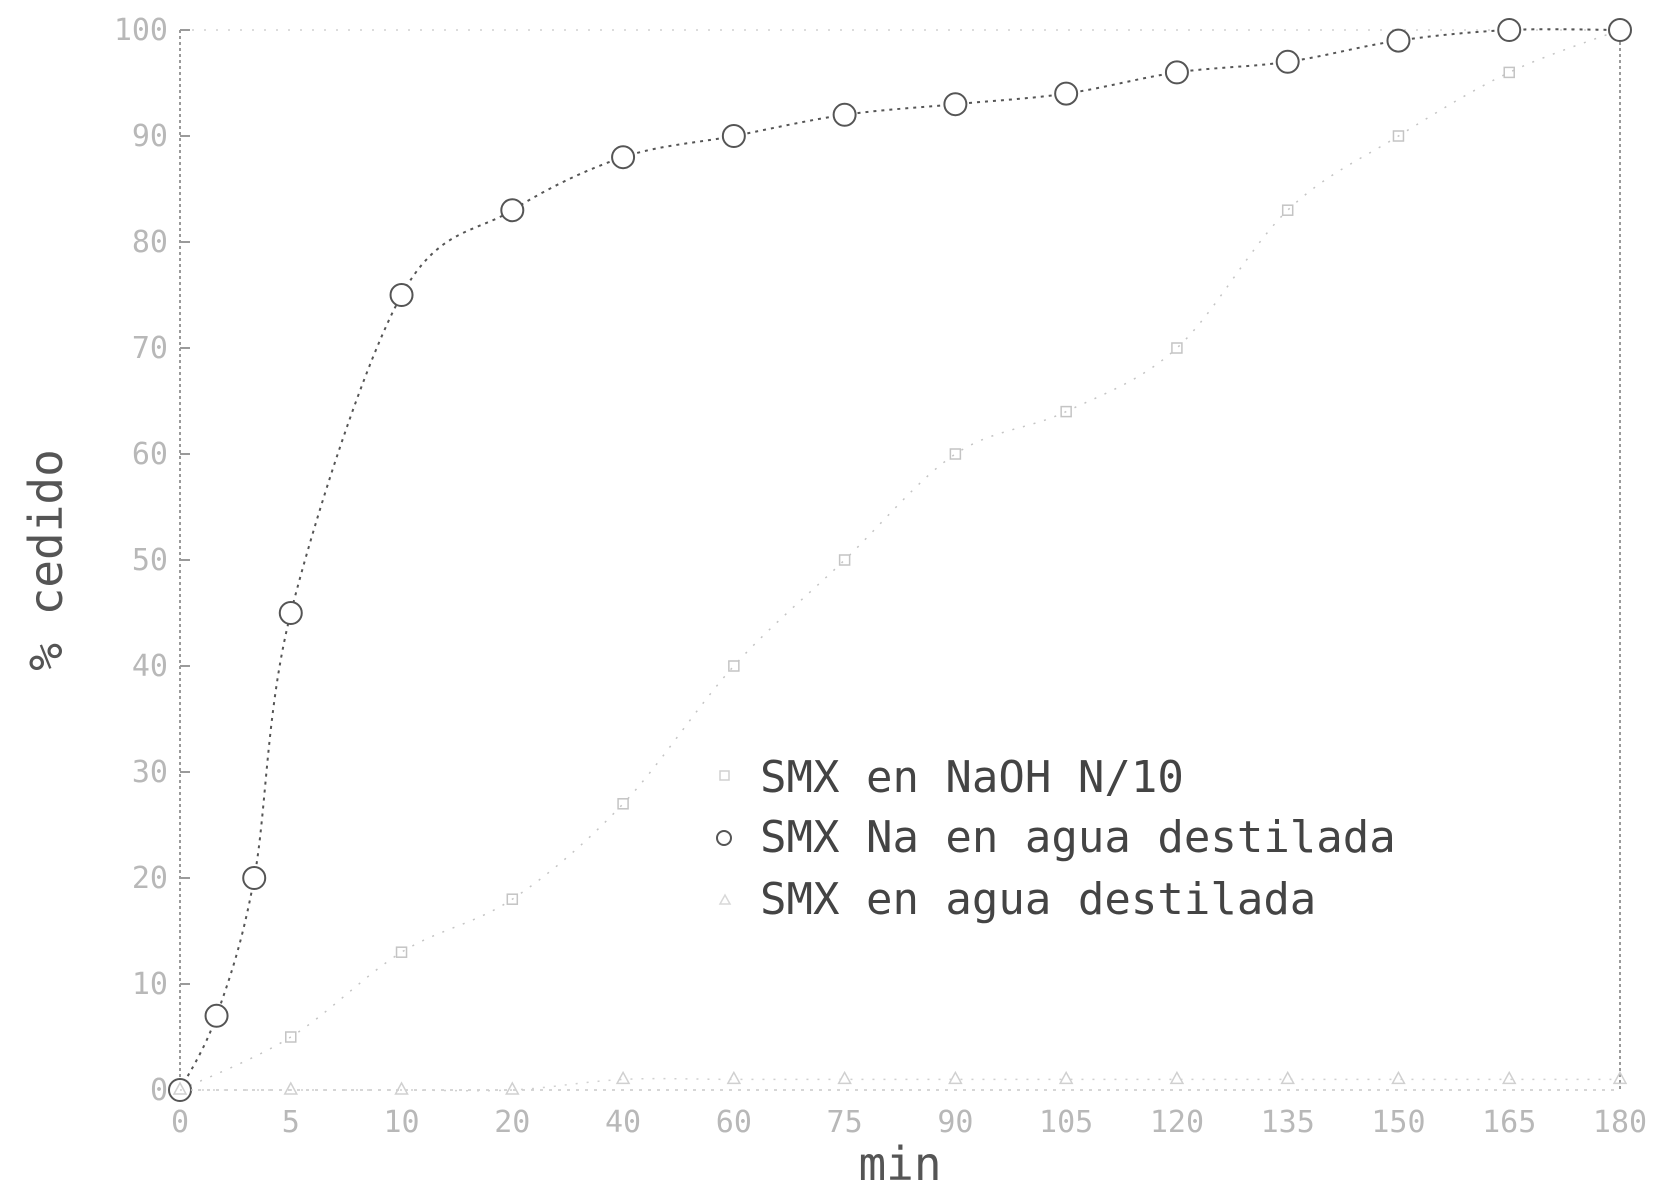 Image resolution: width=1655 pixels, height=1199 pixels. Describe the element at coordinates (150, 136) in the screenshot. I see `y-tick-label: 90` at that location.